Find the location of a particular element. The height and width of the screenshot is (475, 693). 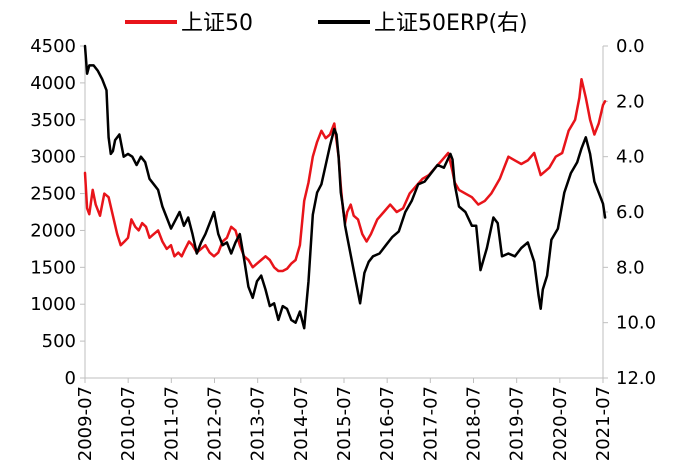

y-right-tick-label: 8.0 is located at coordinates (630, 267).